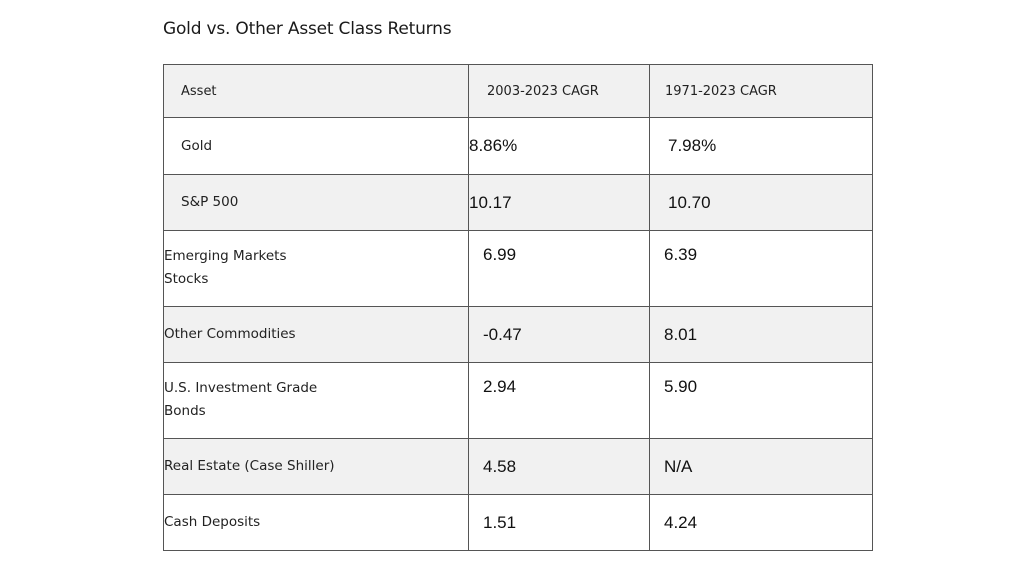 This screenshot has height=576, width=1024. Describe the element at coordinates (761, 400) in the screenshot. I see `cagr-1971-2023-cell: 5.90` at that location.